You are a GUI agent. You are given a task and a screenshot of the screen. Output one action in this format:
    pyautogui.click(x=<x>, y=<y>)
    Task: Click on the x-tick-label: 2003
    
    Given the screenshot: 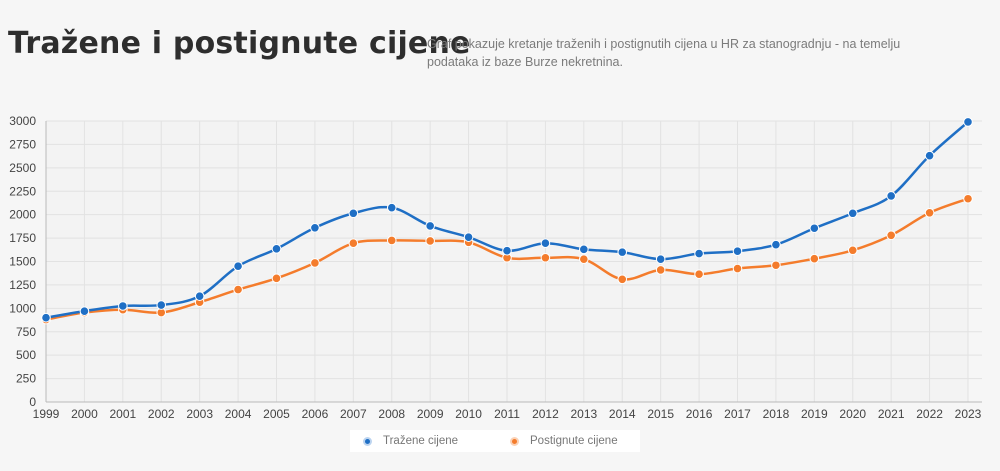 What is the action you would take?
    pyautogui.click(x=199, y=414)
    